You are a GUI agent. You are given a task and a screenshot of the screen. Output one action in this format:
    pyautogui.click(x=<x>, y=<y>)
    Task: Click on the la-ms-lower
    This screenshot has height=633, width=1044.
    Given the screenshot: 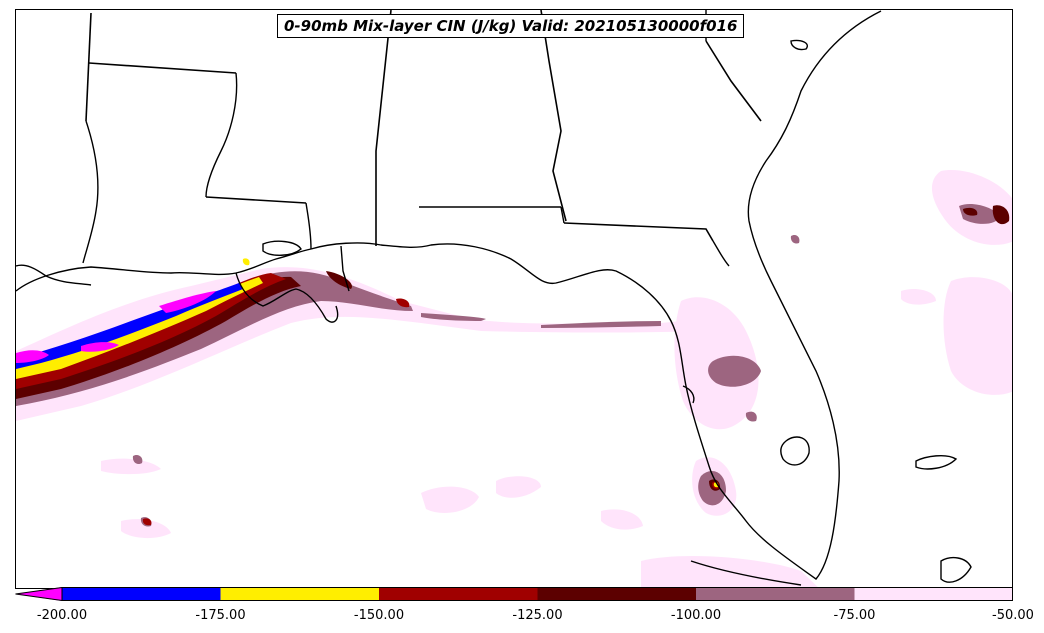 What is the action you would take?
    pyautogui.click(x=308, y=226)
    